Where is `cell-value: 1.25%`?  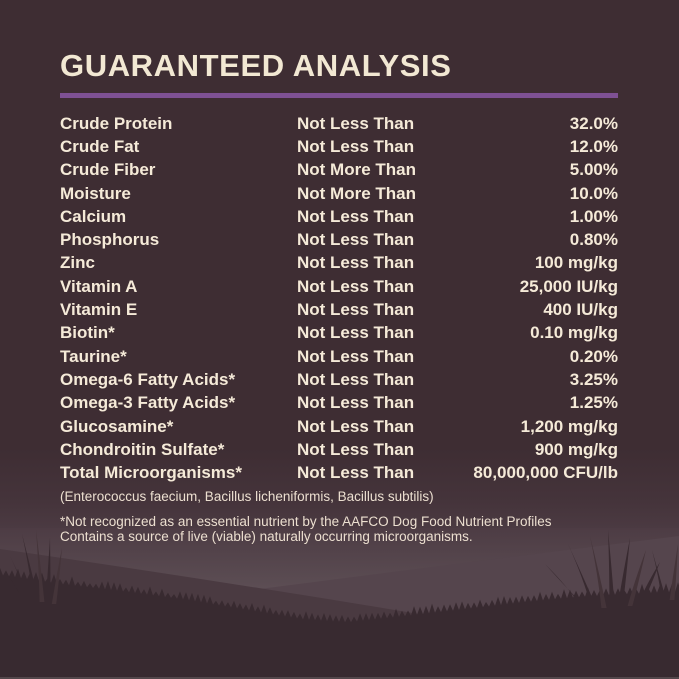
cell-value: 1.25% is located at coordinates (593, 403).